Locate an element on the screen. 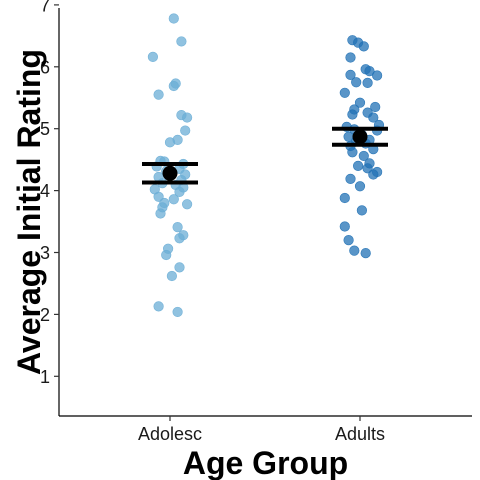  y-axis-title: Average Initial Rating is located at coordinates (29, 212).